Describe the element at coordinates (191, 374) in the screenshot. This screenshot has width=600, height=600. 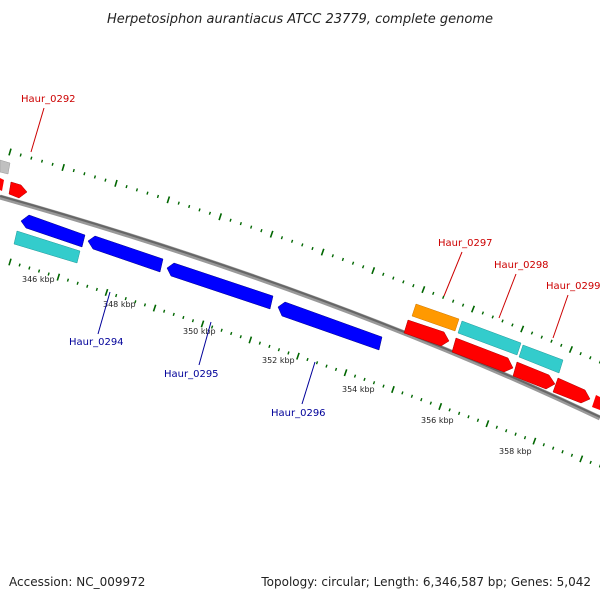
I see `gene-label-reverse: Haur_0295` at that location.